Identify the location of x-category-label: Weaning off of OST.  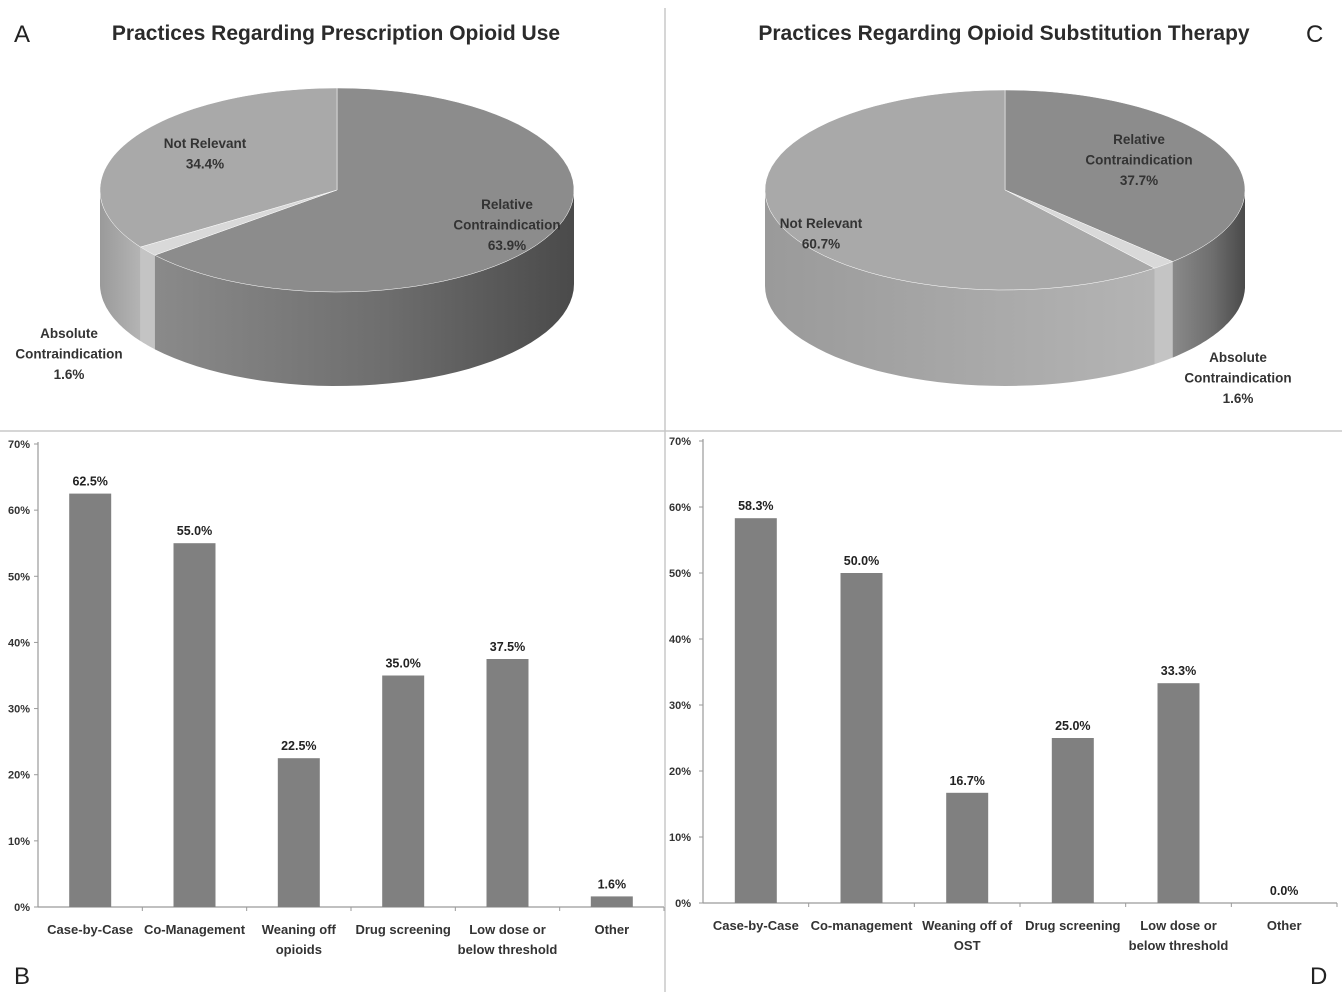
(967, 935).